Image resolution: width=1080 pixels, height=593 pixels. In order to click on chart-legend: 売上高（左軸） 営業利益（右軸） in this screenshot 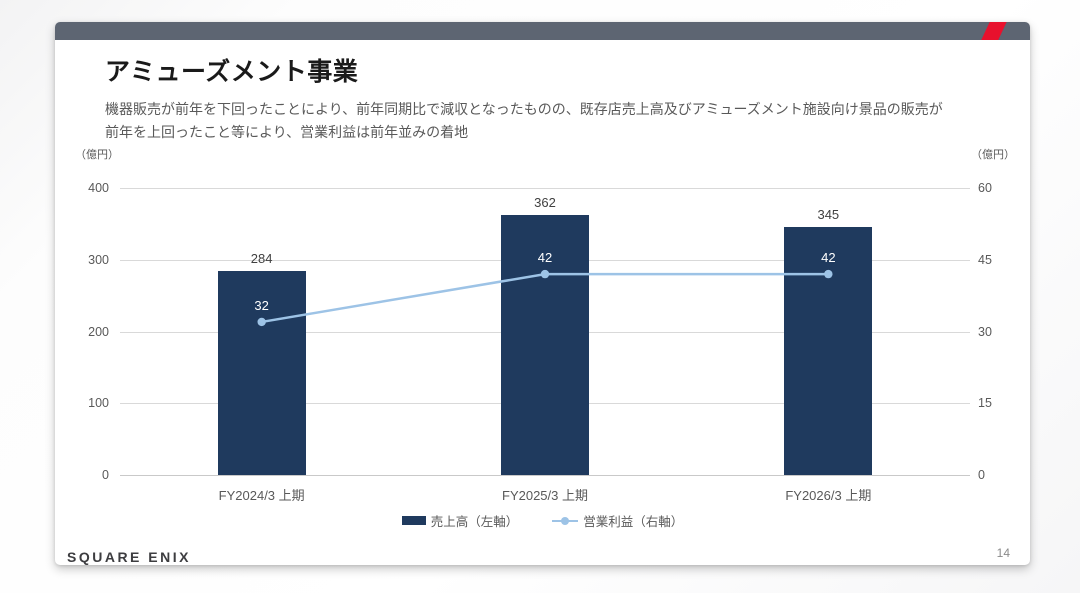, I will do `click(542, 520)`.